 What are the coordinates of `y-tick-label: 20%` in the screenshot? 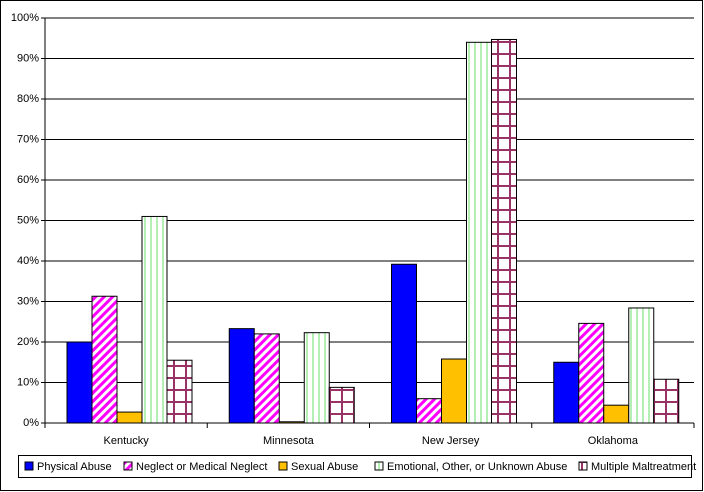 It's located at (28, 342).